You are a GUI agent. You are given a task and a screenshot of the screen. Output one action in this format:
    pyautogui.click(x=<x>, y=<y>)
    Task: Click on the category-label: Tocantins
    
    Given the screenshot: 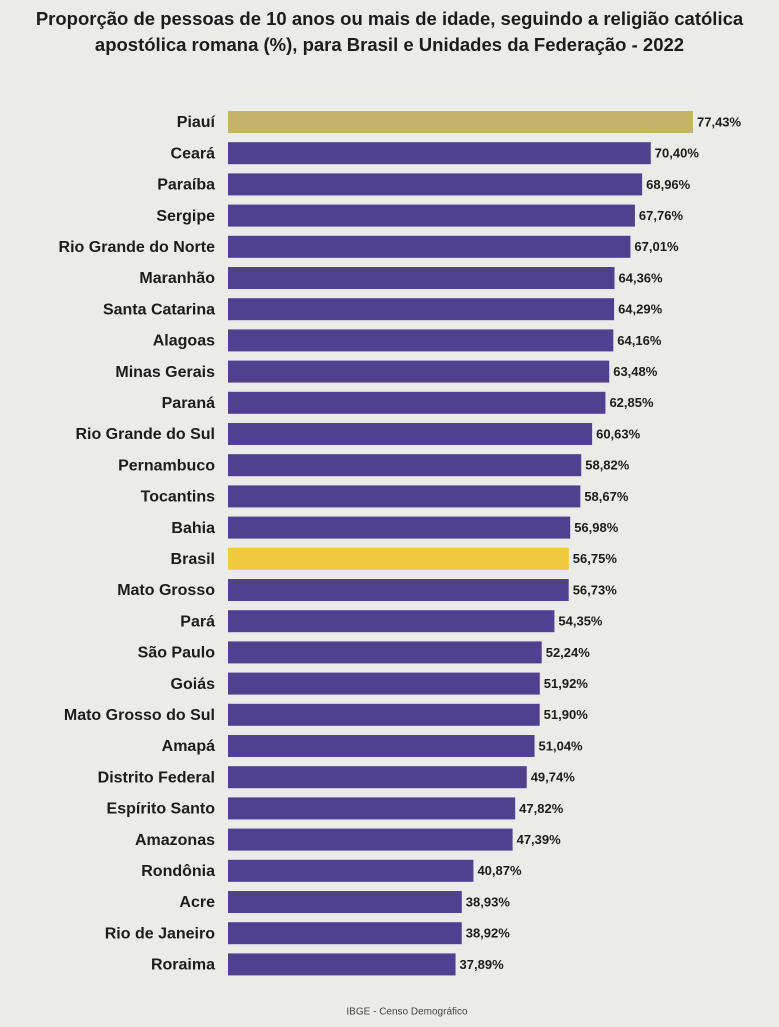 What is the action you would take?
    pyautogui.click(x=178, y=497)
    